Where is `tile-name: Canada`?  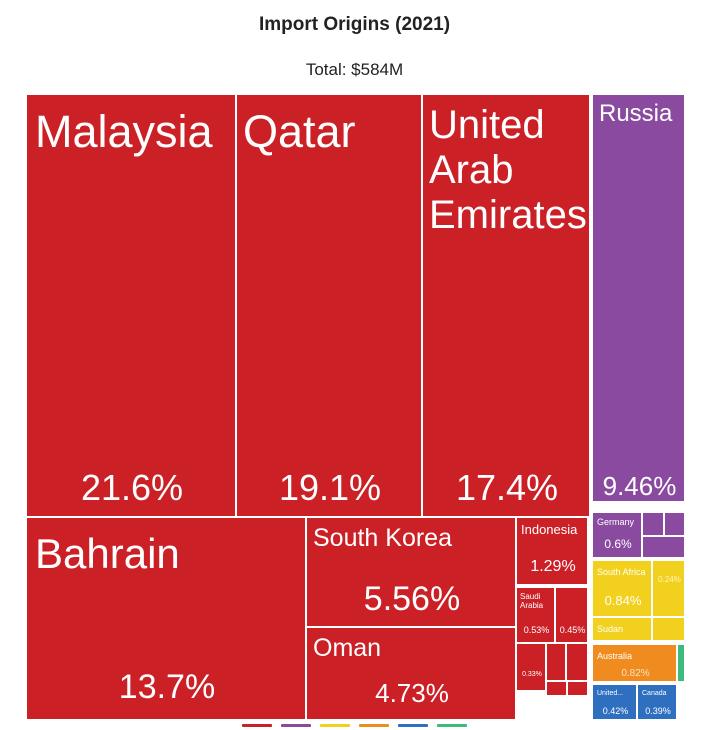
tile-name: Canada is located at coordinates (654, 693).